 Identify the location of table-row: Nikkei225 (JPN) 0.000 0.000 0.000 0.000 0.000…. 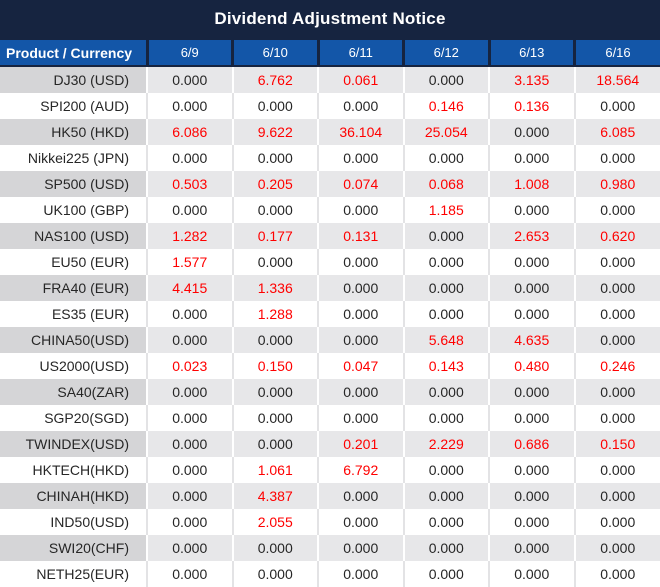
(330, 158).